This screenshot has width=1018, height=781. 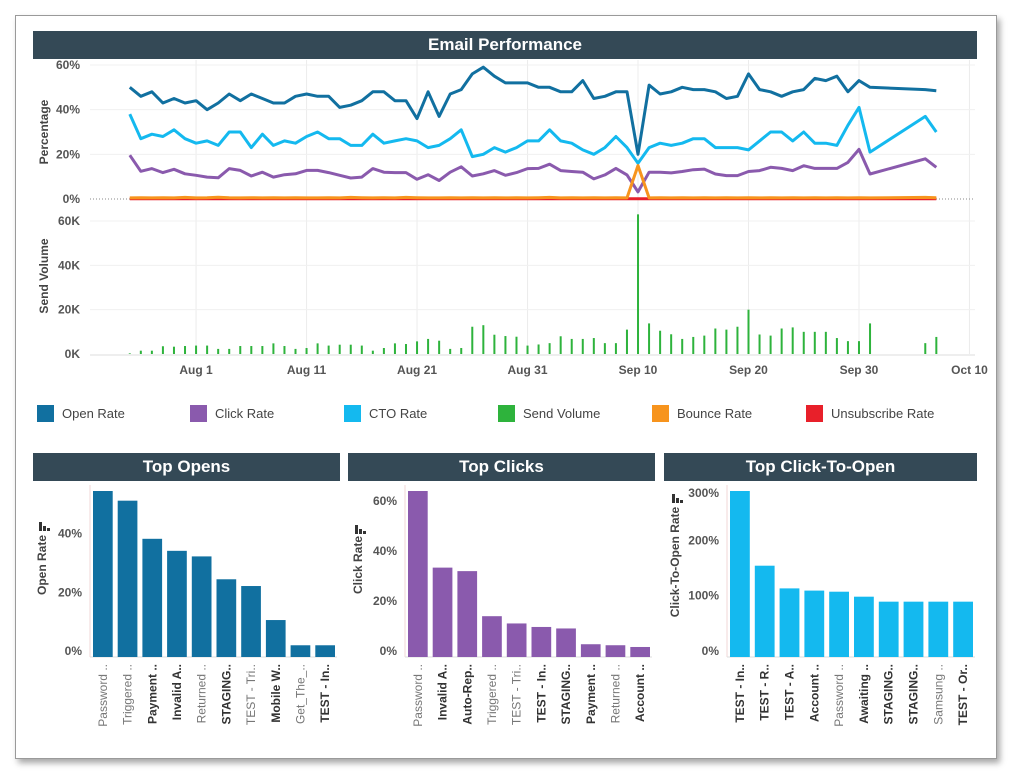 I want to click on legend-item-unsubscribe-rate: Unsubscribe Rate, so click(x=870, y=413).